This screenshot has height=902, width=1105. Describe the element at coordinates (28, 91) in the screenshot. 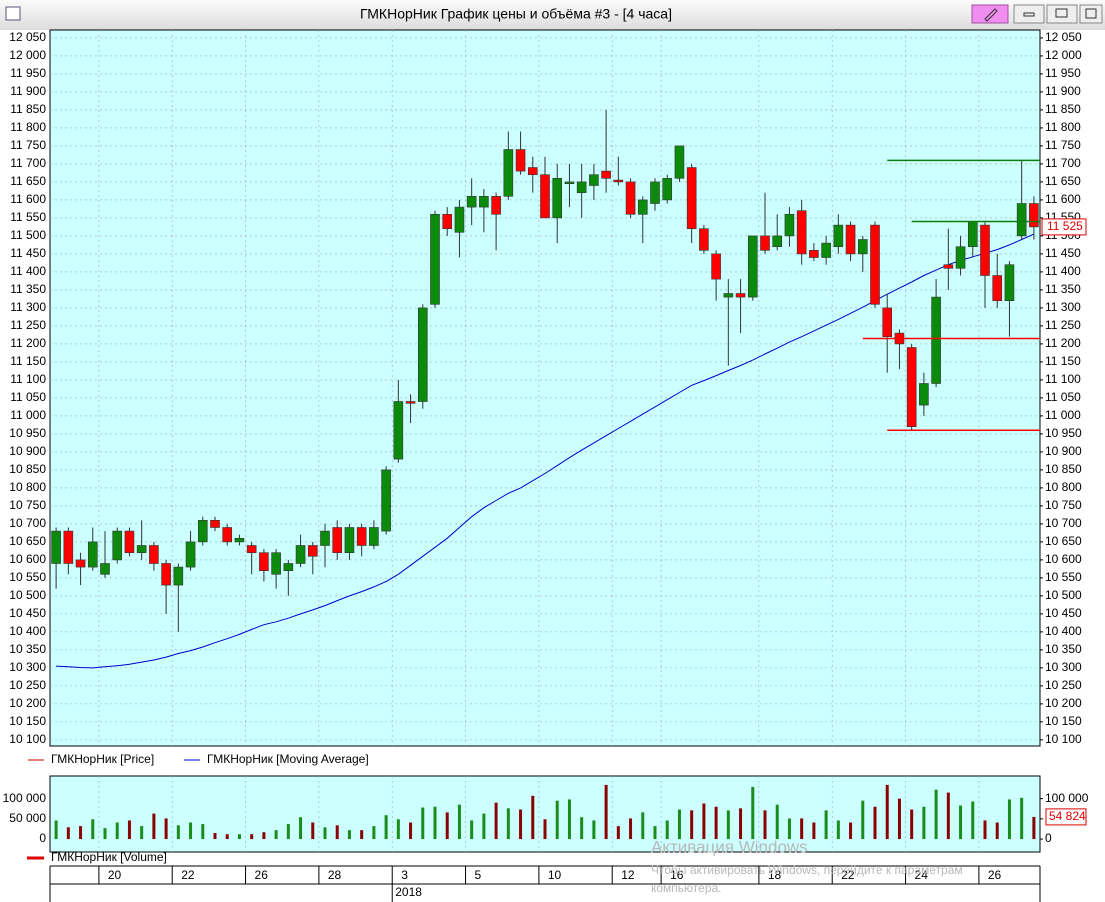

I see `y-tick-label: 11 900` at that location.